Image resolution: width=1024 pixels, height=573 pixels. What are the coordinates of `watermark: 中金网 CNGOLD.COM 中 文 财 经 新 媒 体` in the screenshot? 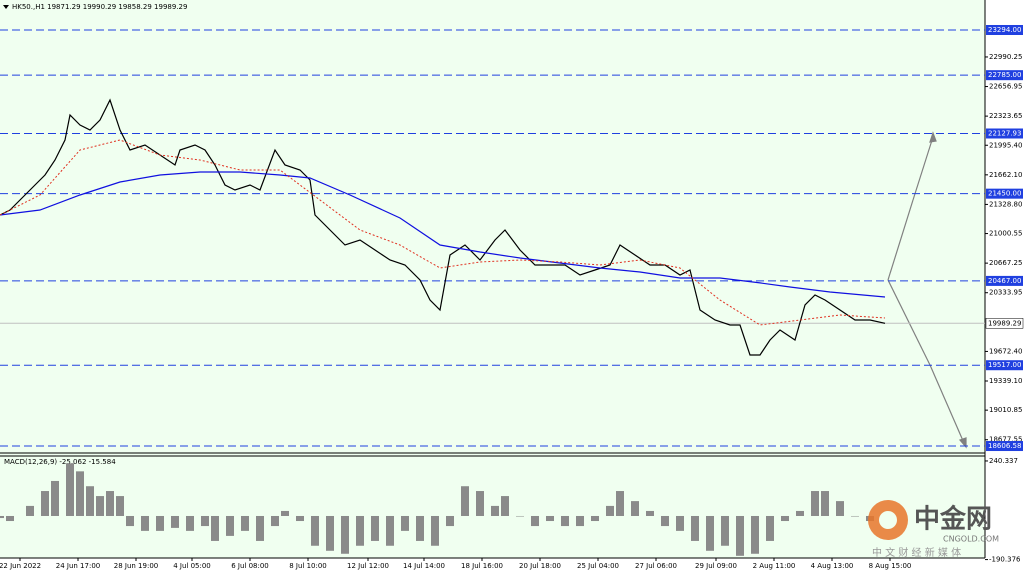 It's located at (933, 529).